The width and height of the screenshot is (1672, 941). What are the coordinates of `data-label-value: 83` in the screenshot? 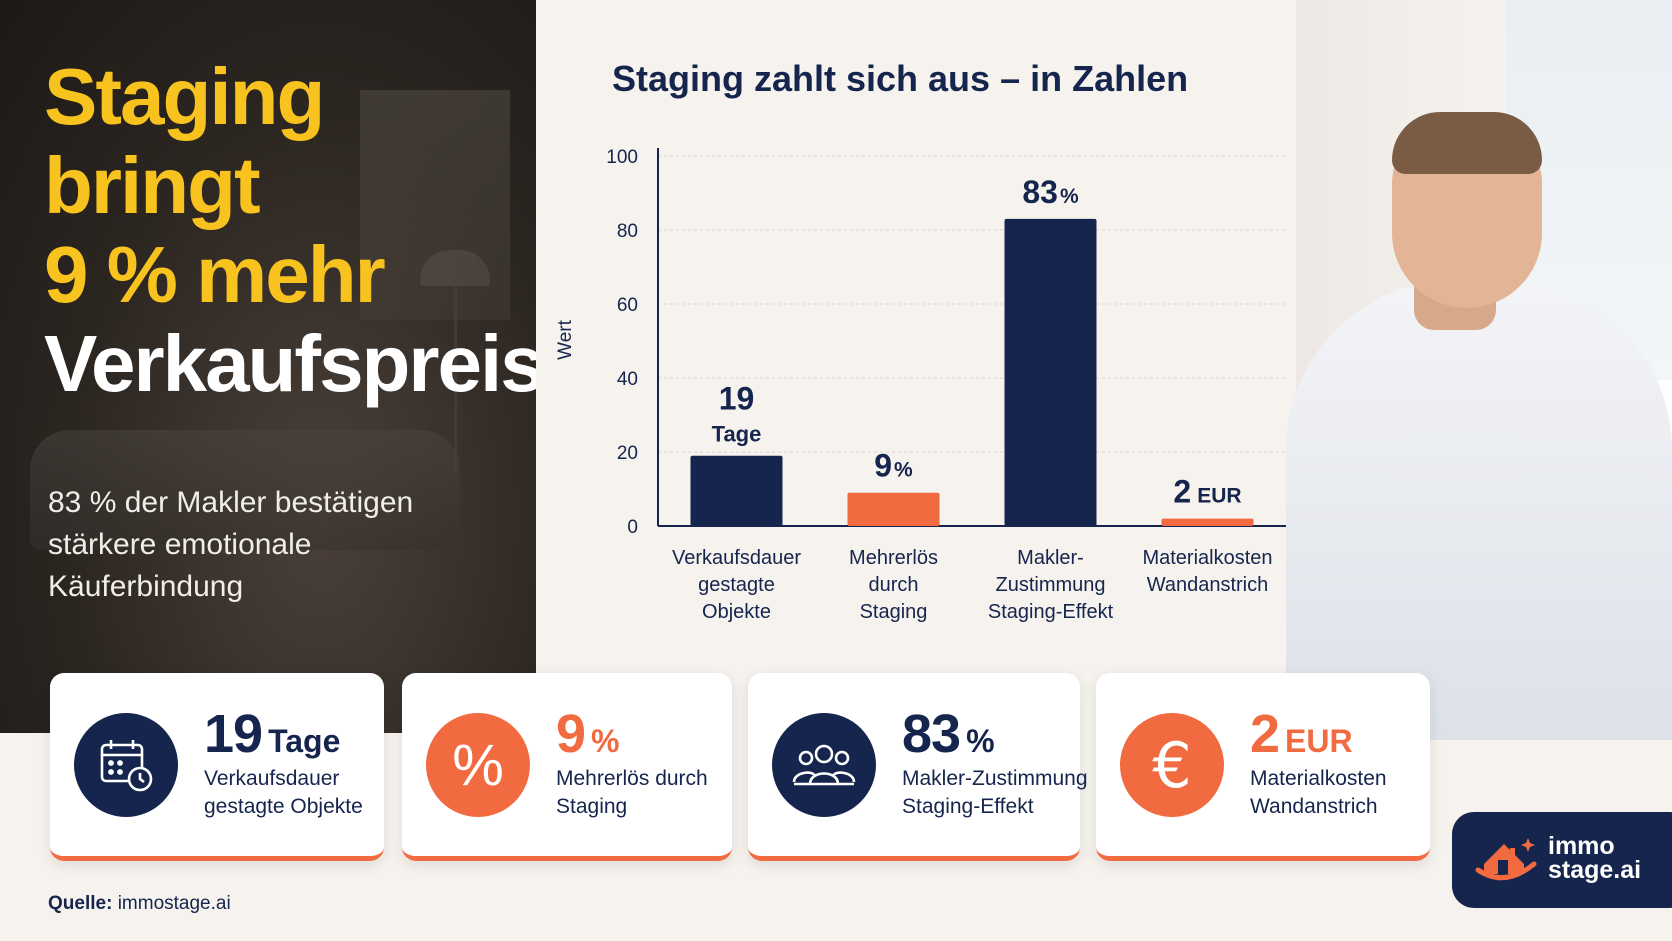 It's located at (1040, 192).